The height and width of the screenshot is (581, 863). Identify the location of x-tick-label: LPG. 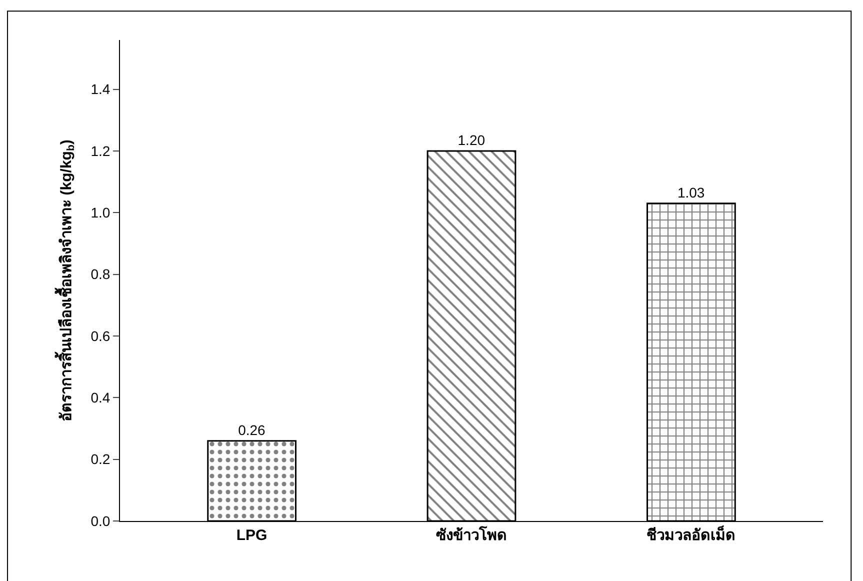
(252, 535).